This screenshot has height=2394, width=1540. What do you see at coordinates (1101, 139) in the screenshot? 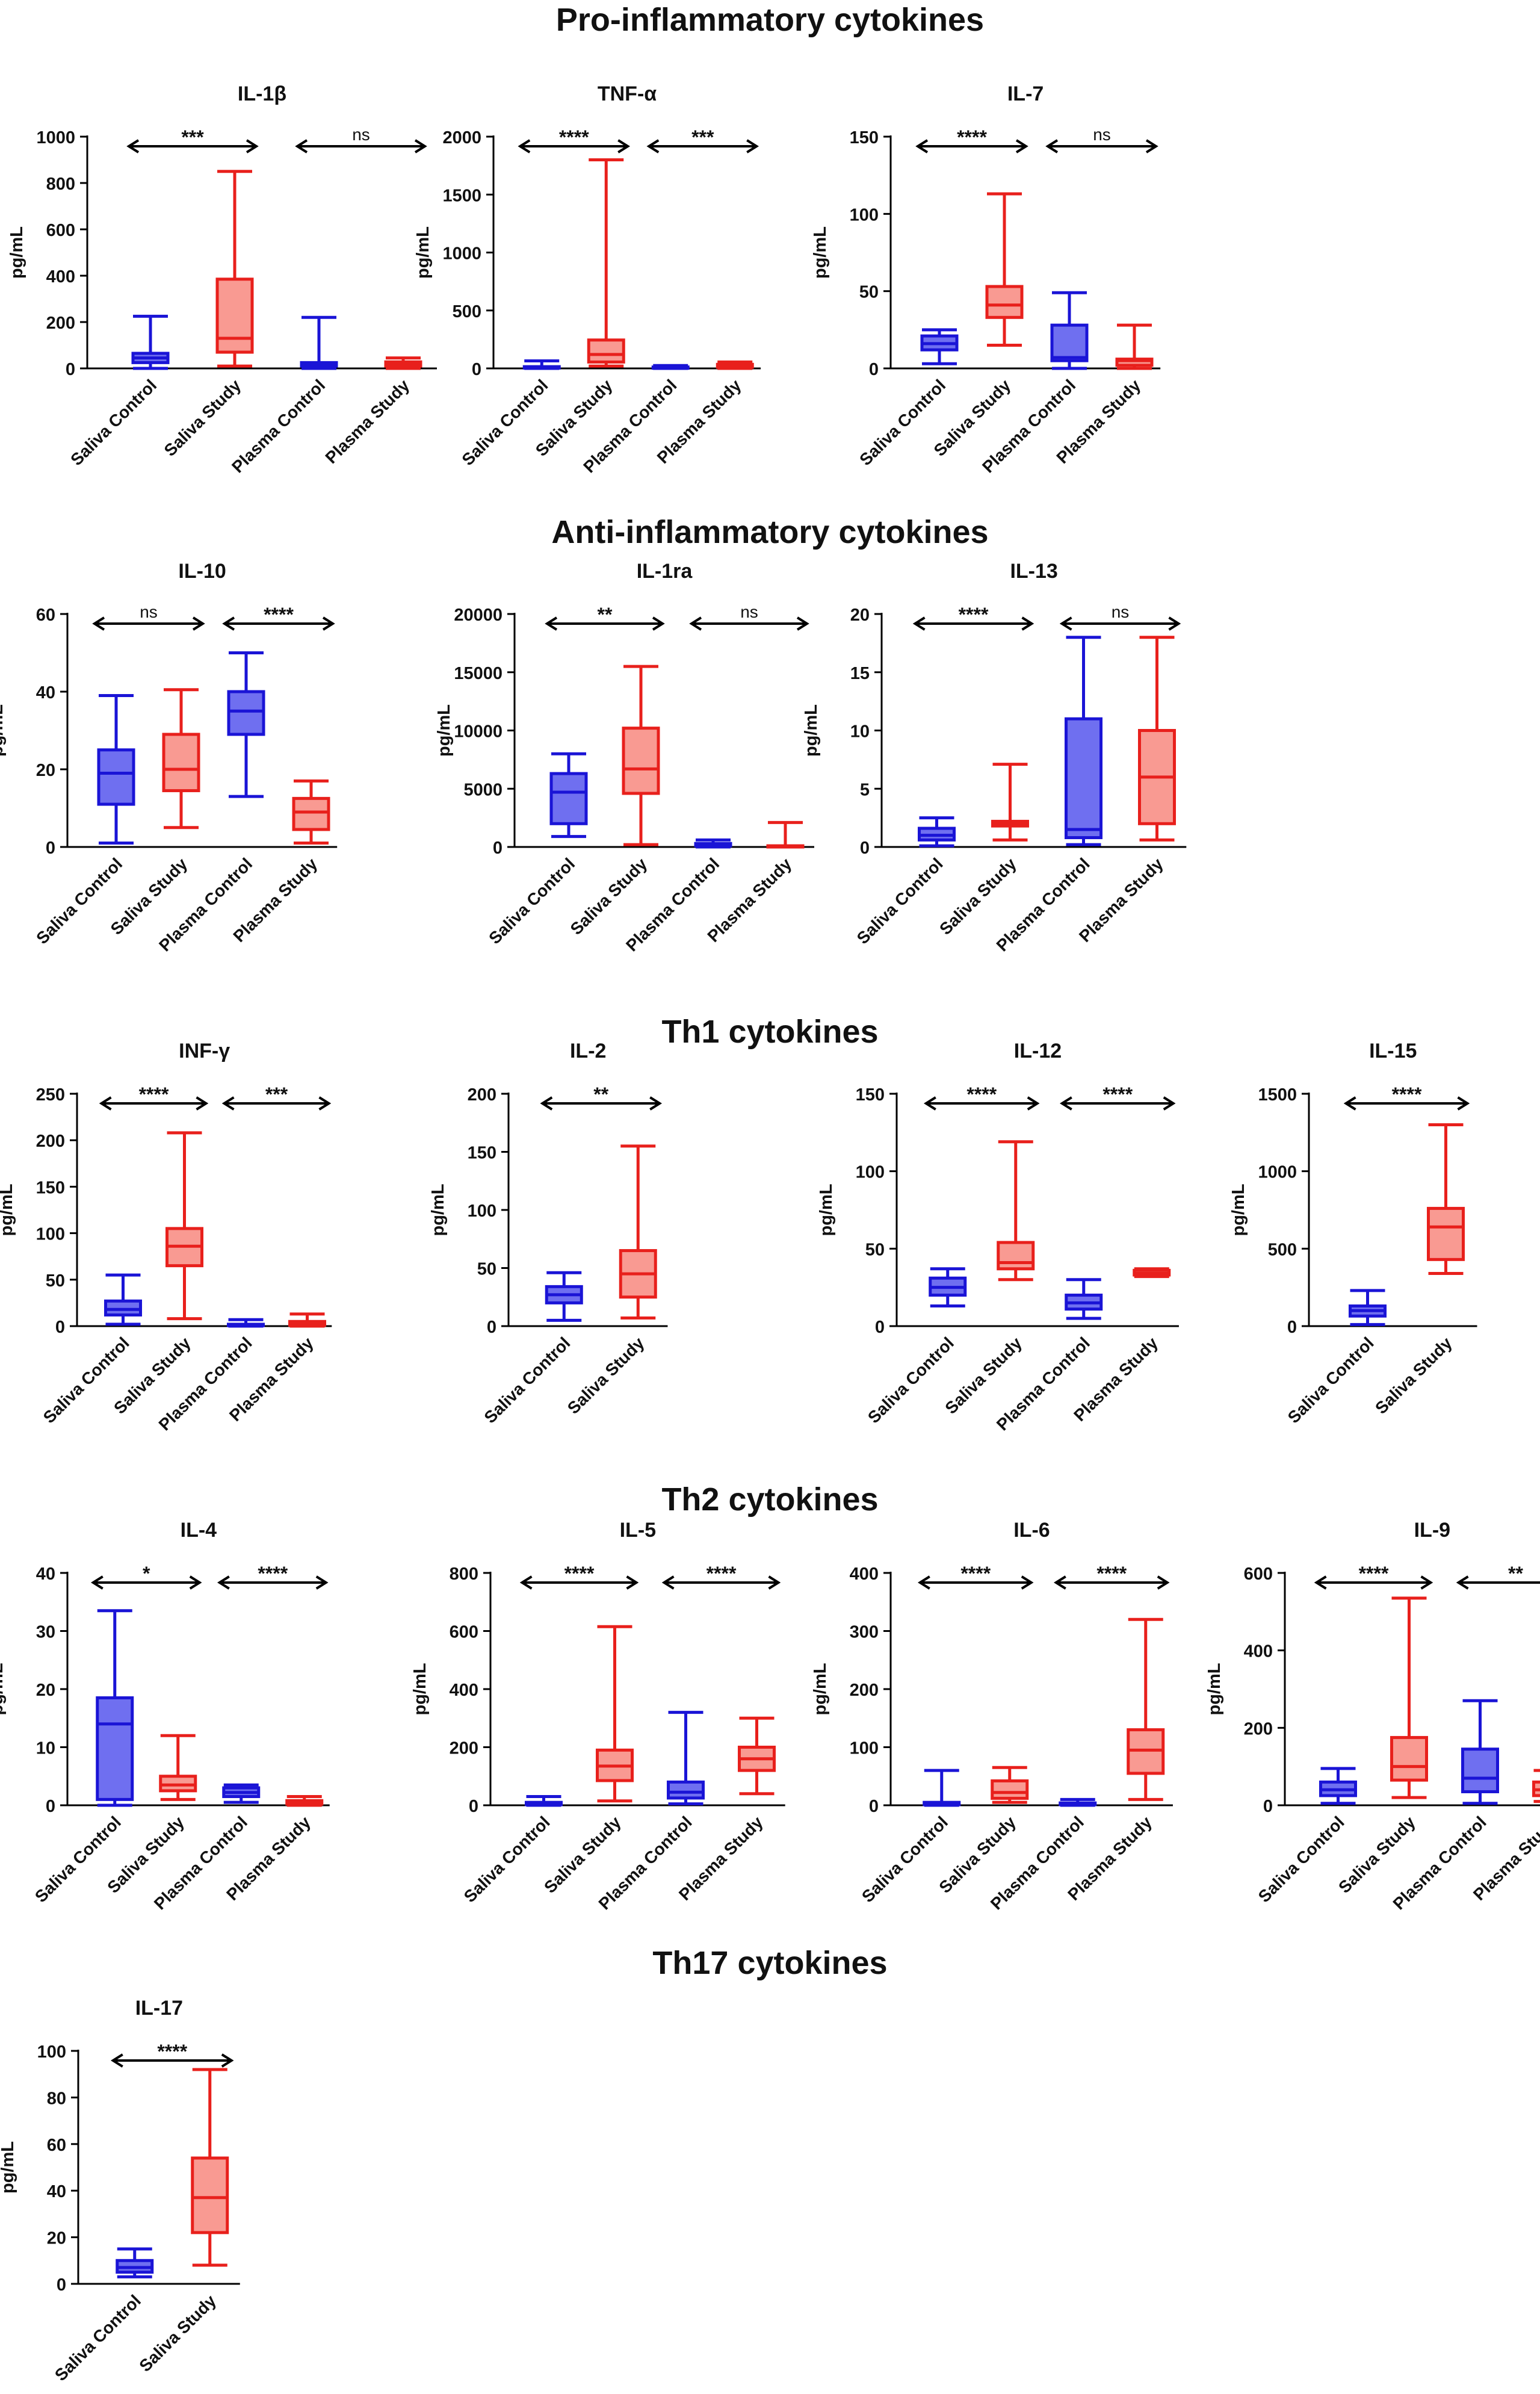
I see `significance-bracket: ns` at bounding box center [1101, 139].